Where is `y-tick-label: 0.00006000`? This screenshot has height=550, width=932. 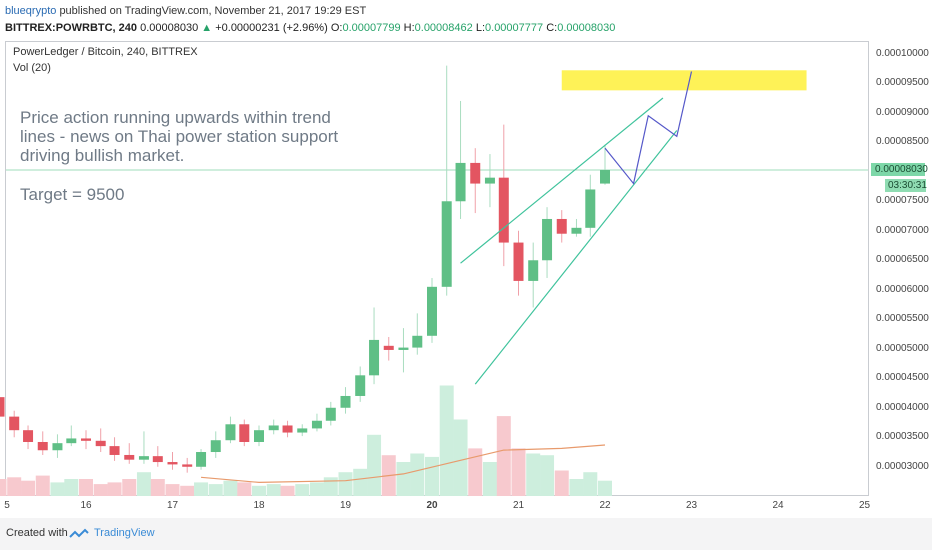 y-tick-label: 0.00006000 is located at coordinates (902, 289).